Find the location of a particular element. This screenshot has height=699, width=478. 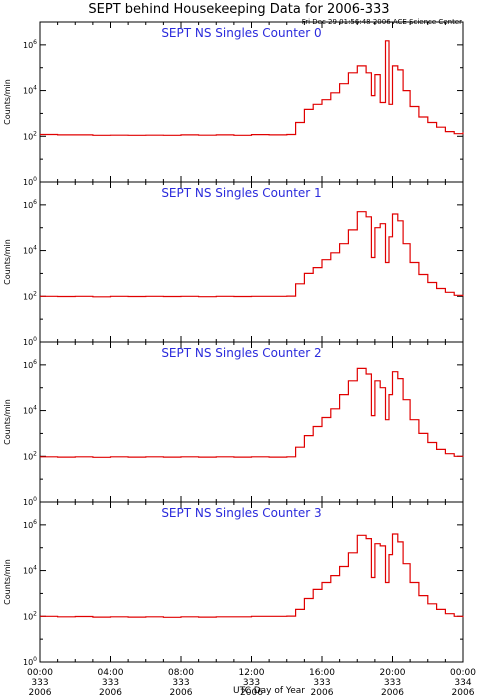

x-tick-label-line: 16:00 is located at coordinates (322, 673).